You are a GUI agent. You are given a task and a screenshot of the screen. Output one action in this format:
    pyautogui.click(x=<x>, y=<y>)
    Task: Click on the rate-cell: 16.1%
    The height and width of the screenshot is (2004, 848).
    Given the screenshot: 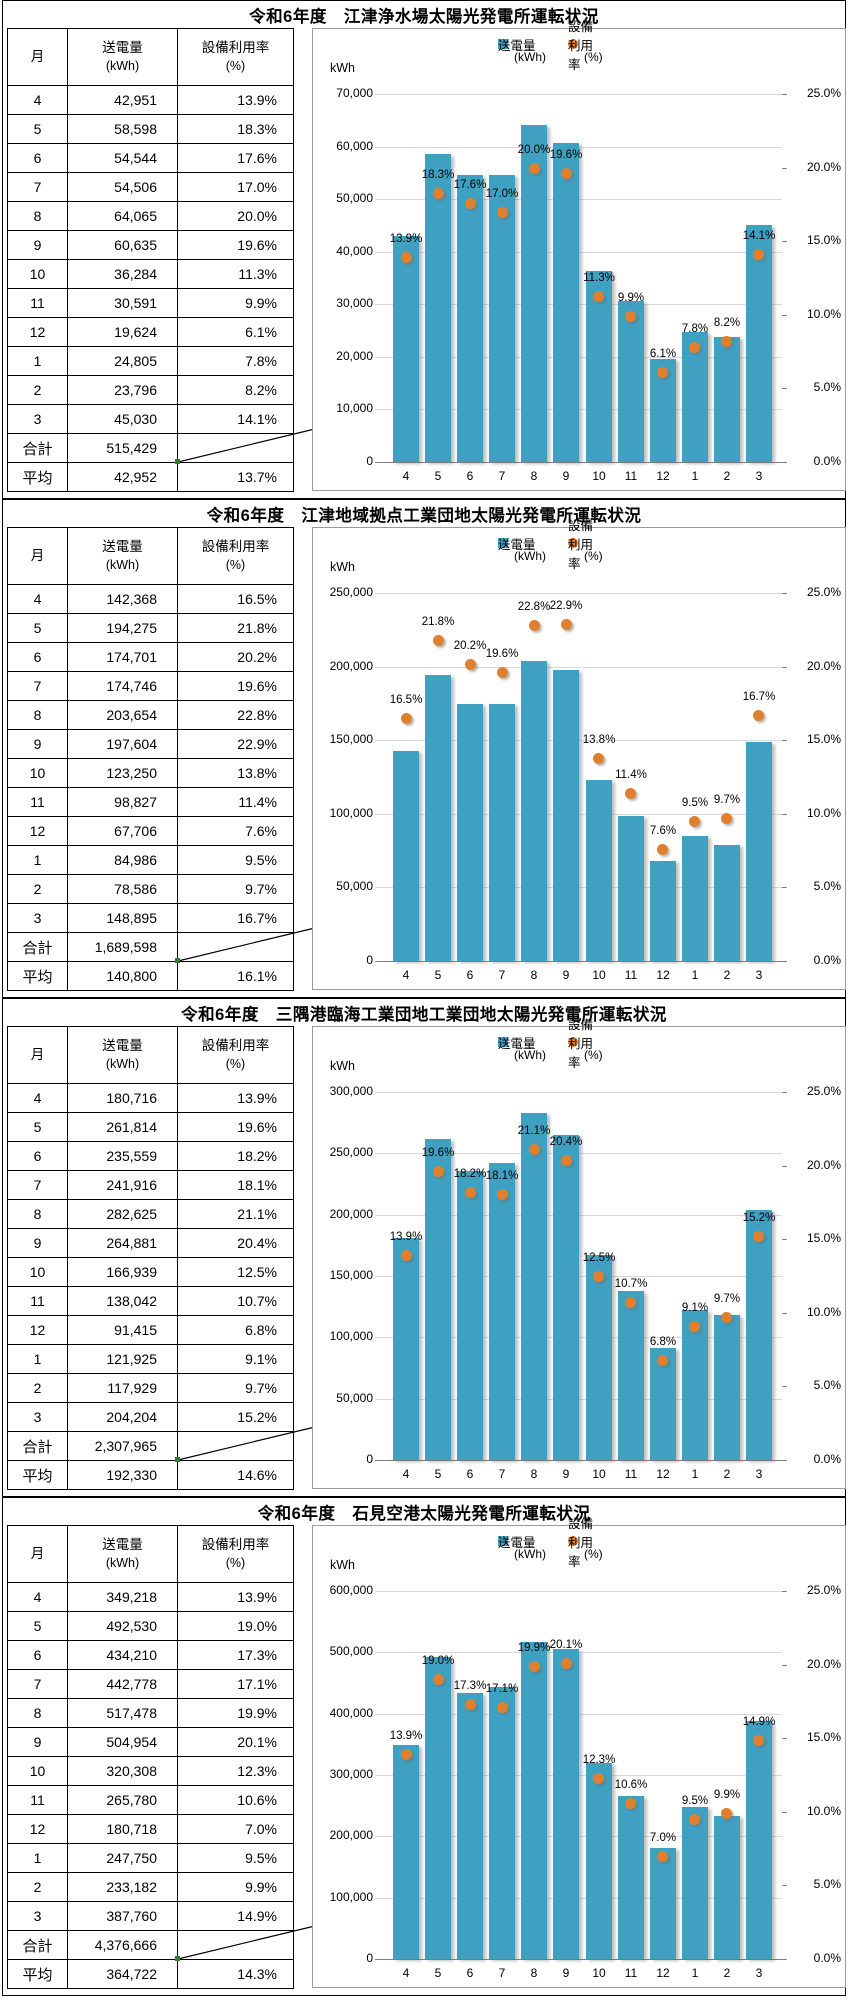 What is the action you would take?
    pyautogui.click(x=235, y=976)
    